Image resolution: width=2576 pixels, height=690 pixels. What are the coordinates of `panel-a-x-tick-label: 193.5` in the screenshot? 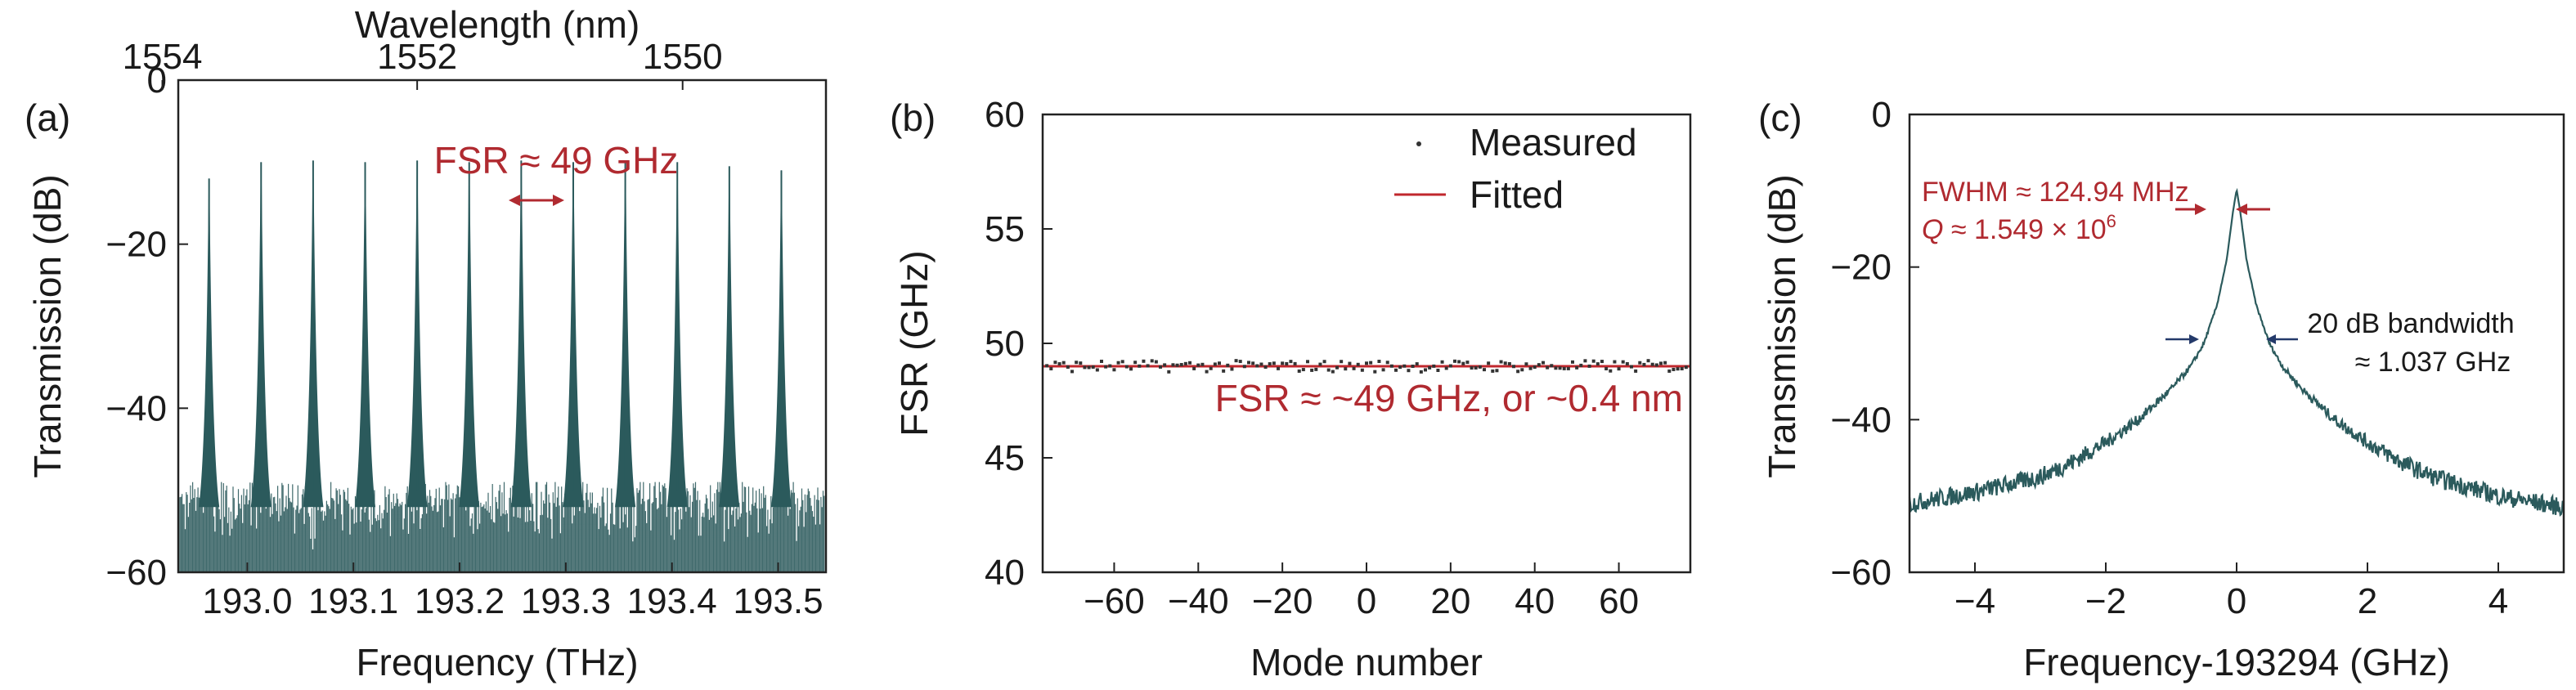 It's located at (779, 601).